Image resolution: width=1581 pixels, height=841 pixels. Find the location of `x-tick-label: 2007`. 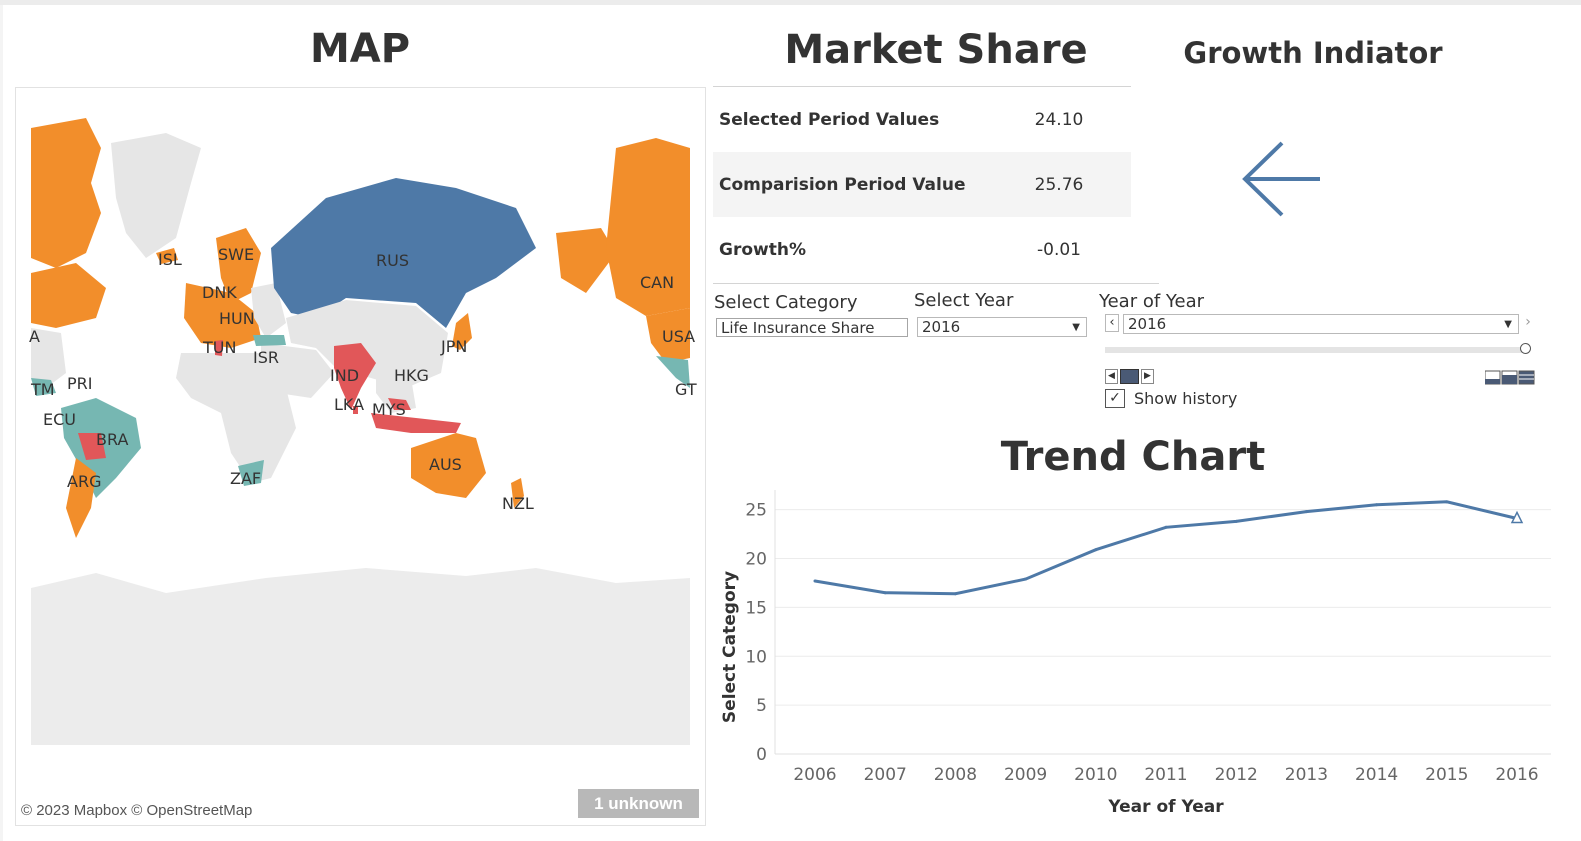

x-tick-label: 2007 is located at coordinates (885, 775).